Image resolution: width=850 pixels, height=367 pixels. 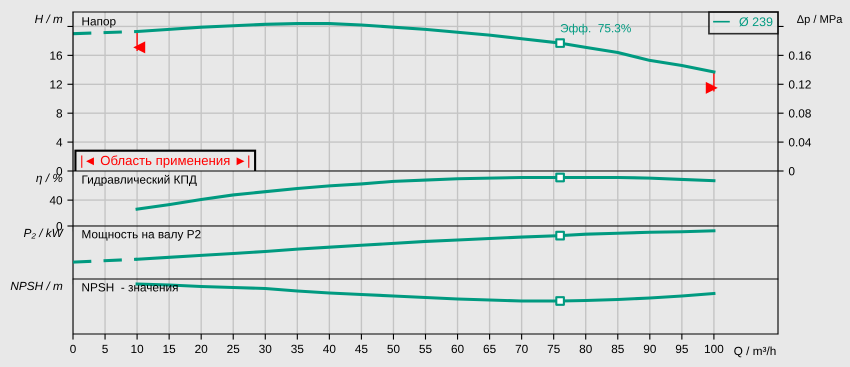 I want to click on y-tick-label: 8, so click(x=59, y=113).